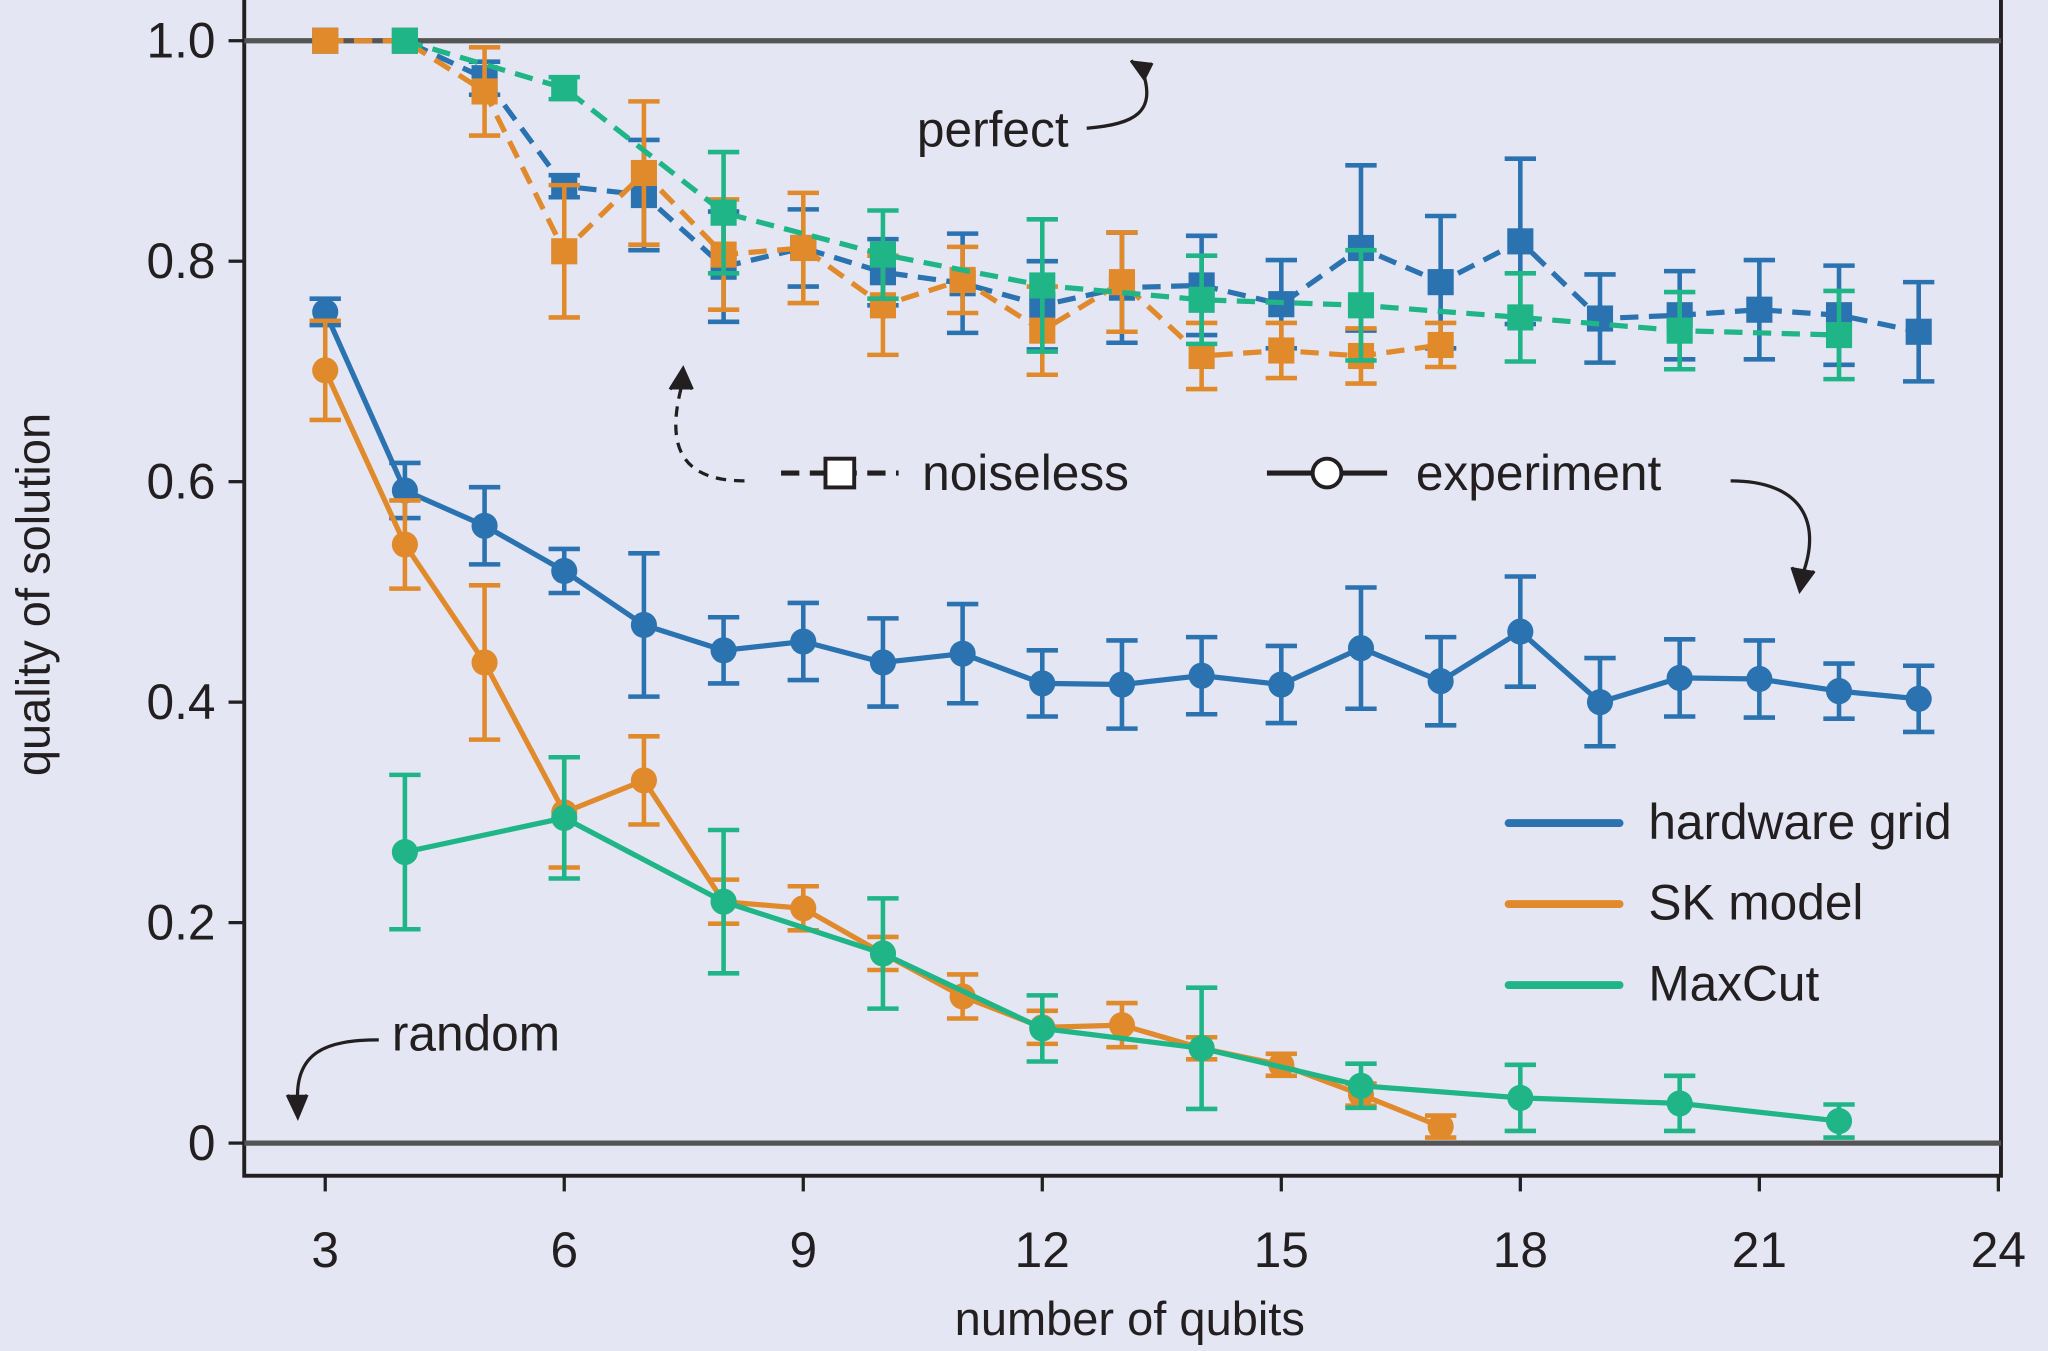  Describe the element at coordinates (1141, 70) in the screenshot. I see `arrow-perfect-head` at that location.